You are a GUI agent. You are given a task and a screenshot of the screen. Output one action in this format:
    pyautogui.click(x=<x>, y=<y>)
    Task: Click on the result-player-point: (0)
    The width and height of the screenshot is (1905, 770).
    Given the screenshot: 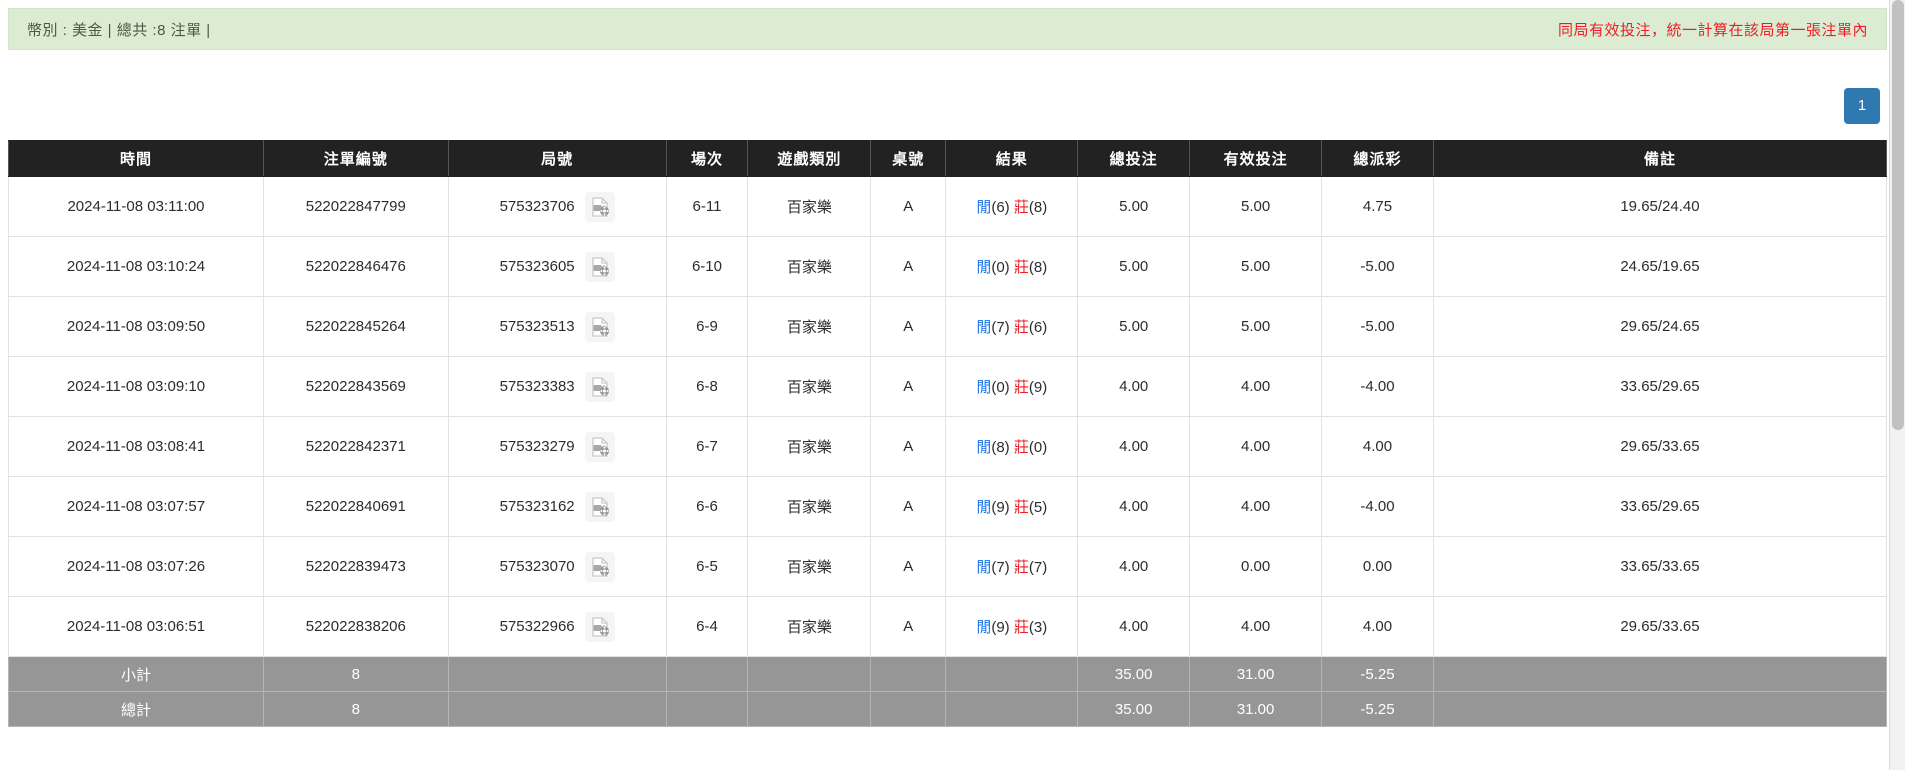 What is the action you would take?
    pyautogui.click(x=1000, y=267)
    